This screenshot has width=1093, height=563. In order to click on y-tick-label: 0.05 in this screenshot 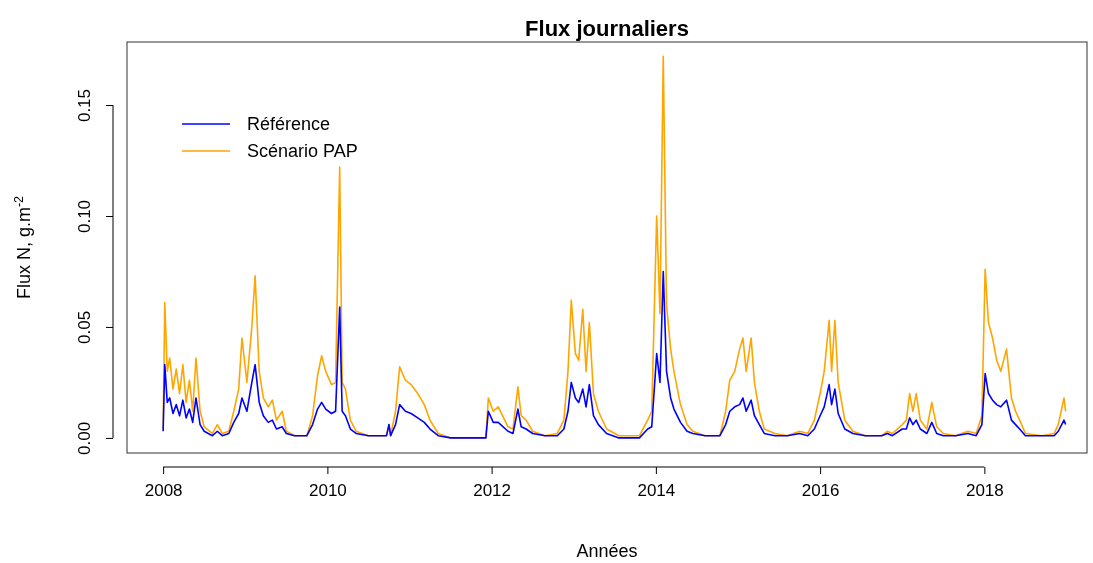, I will do `click(84, 327)`.